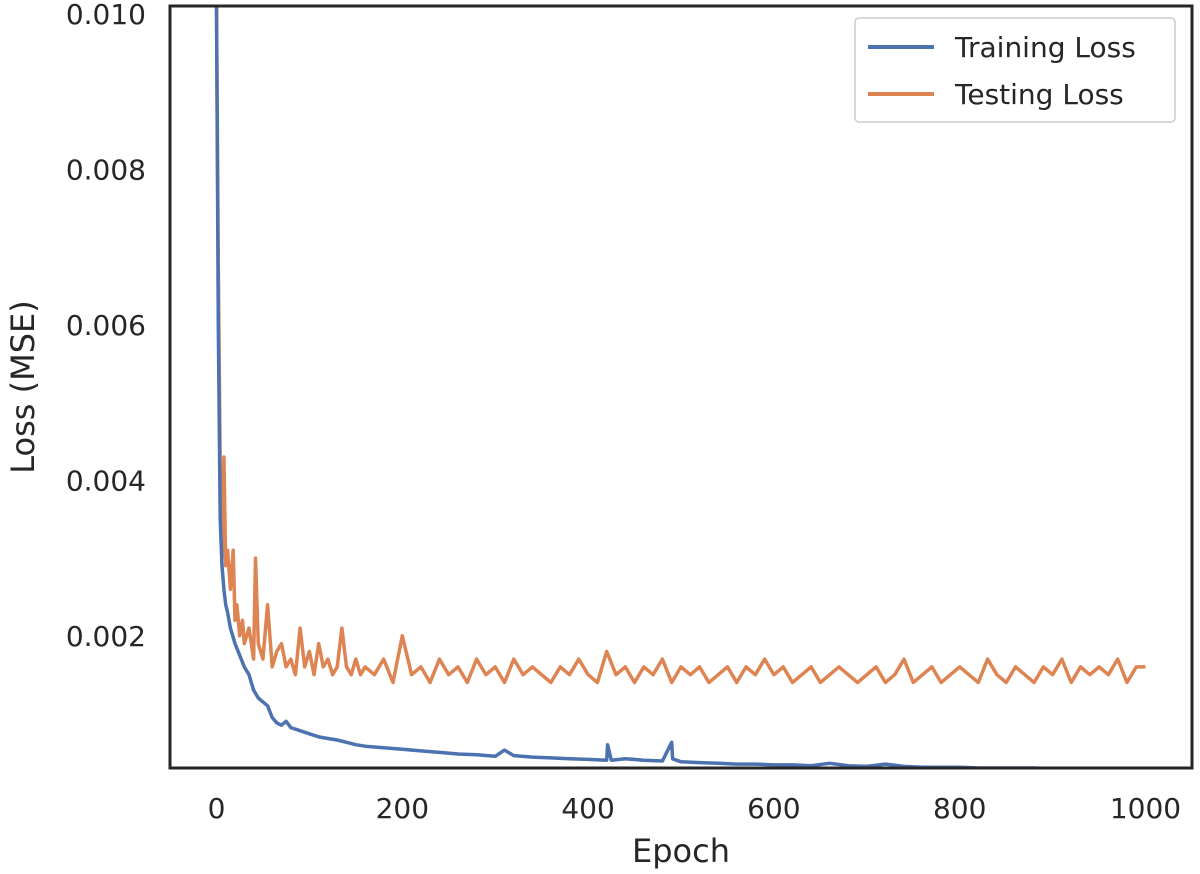 The width and height of the screenshot is (1200, 874). Describe the element at coordinates (106, 636) in the screenshot. I see `y-tick-label: 0.002` at that location.